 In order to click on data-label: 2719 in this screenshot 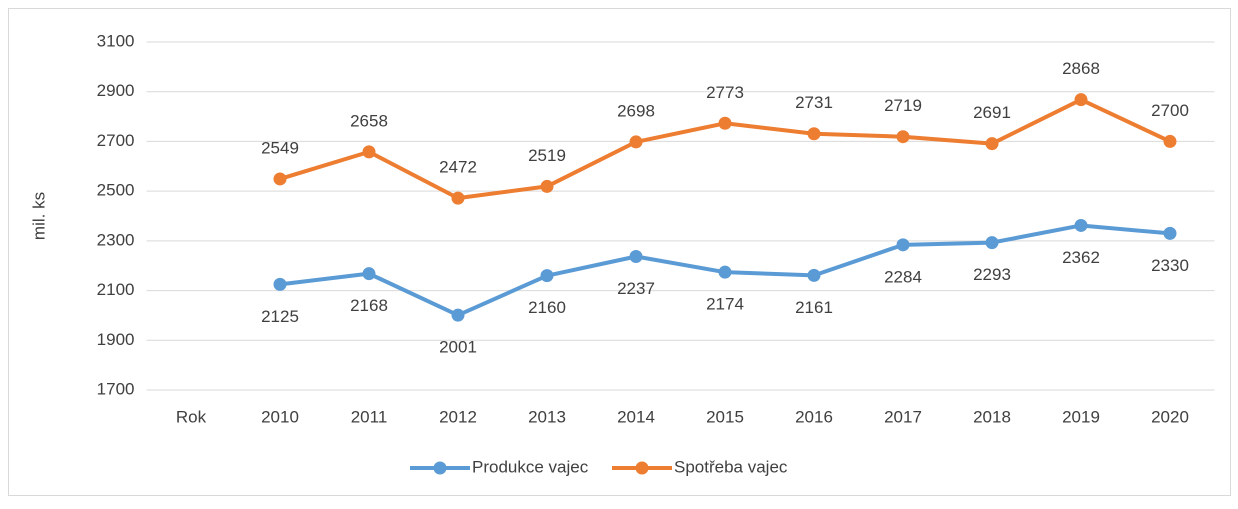, I will do `click(903, 105)`.